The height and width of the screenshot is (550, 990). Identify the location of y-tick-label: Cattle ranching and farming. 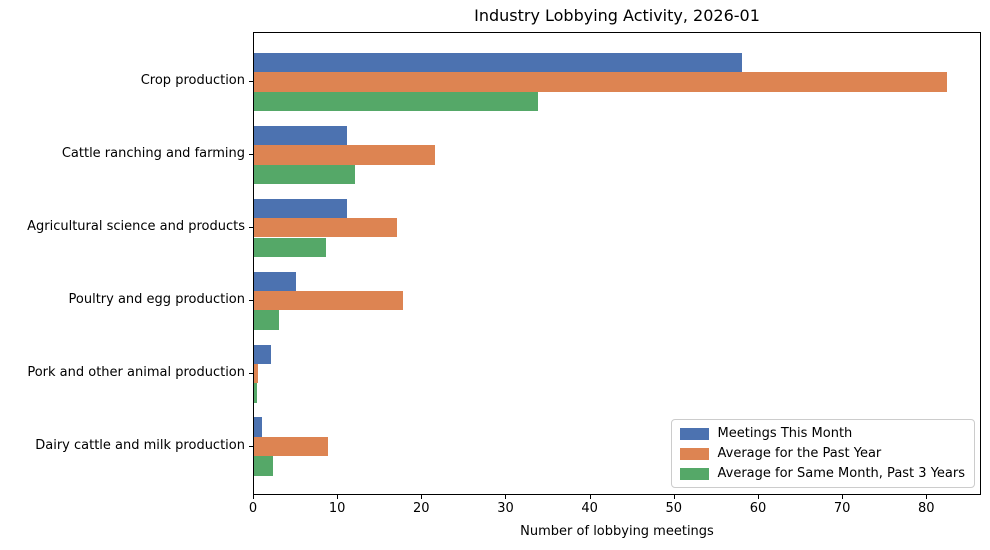
(153, 153).